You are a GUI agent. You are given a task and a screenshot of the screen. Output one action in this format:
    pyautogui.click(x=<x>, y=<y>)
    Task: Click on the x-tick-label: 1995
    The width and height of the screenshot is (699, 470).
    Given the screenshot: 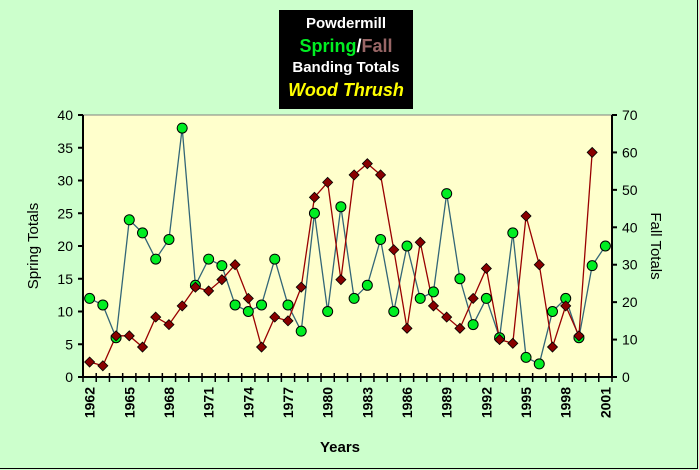 What is the action you would take?
    pyautogui.click(x=526, y=402)
    